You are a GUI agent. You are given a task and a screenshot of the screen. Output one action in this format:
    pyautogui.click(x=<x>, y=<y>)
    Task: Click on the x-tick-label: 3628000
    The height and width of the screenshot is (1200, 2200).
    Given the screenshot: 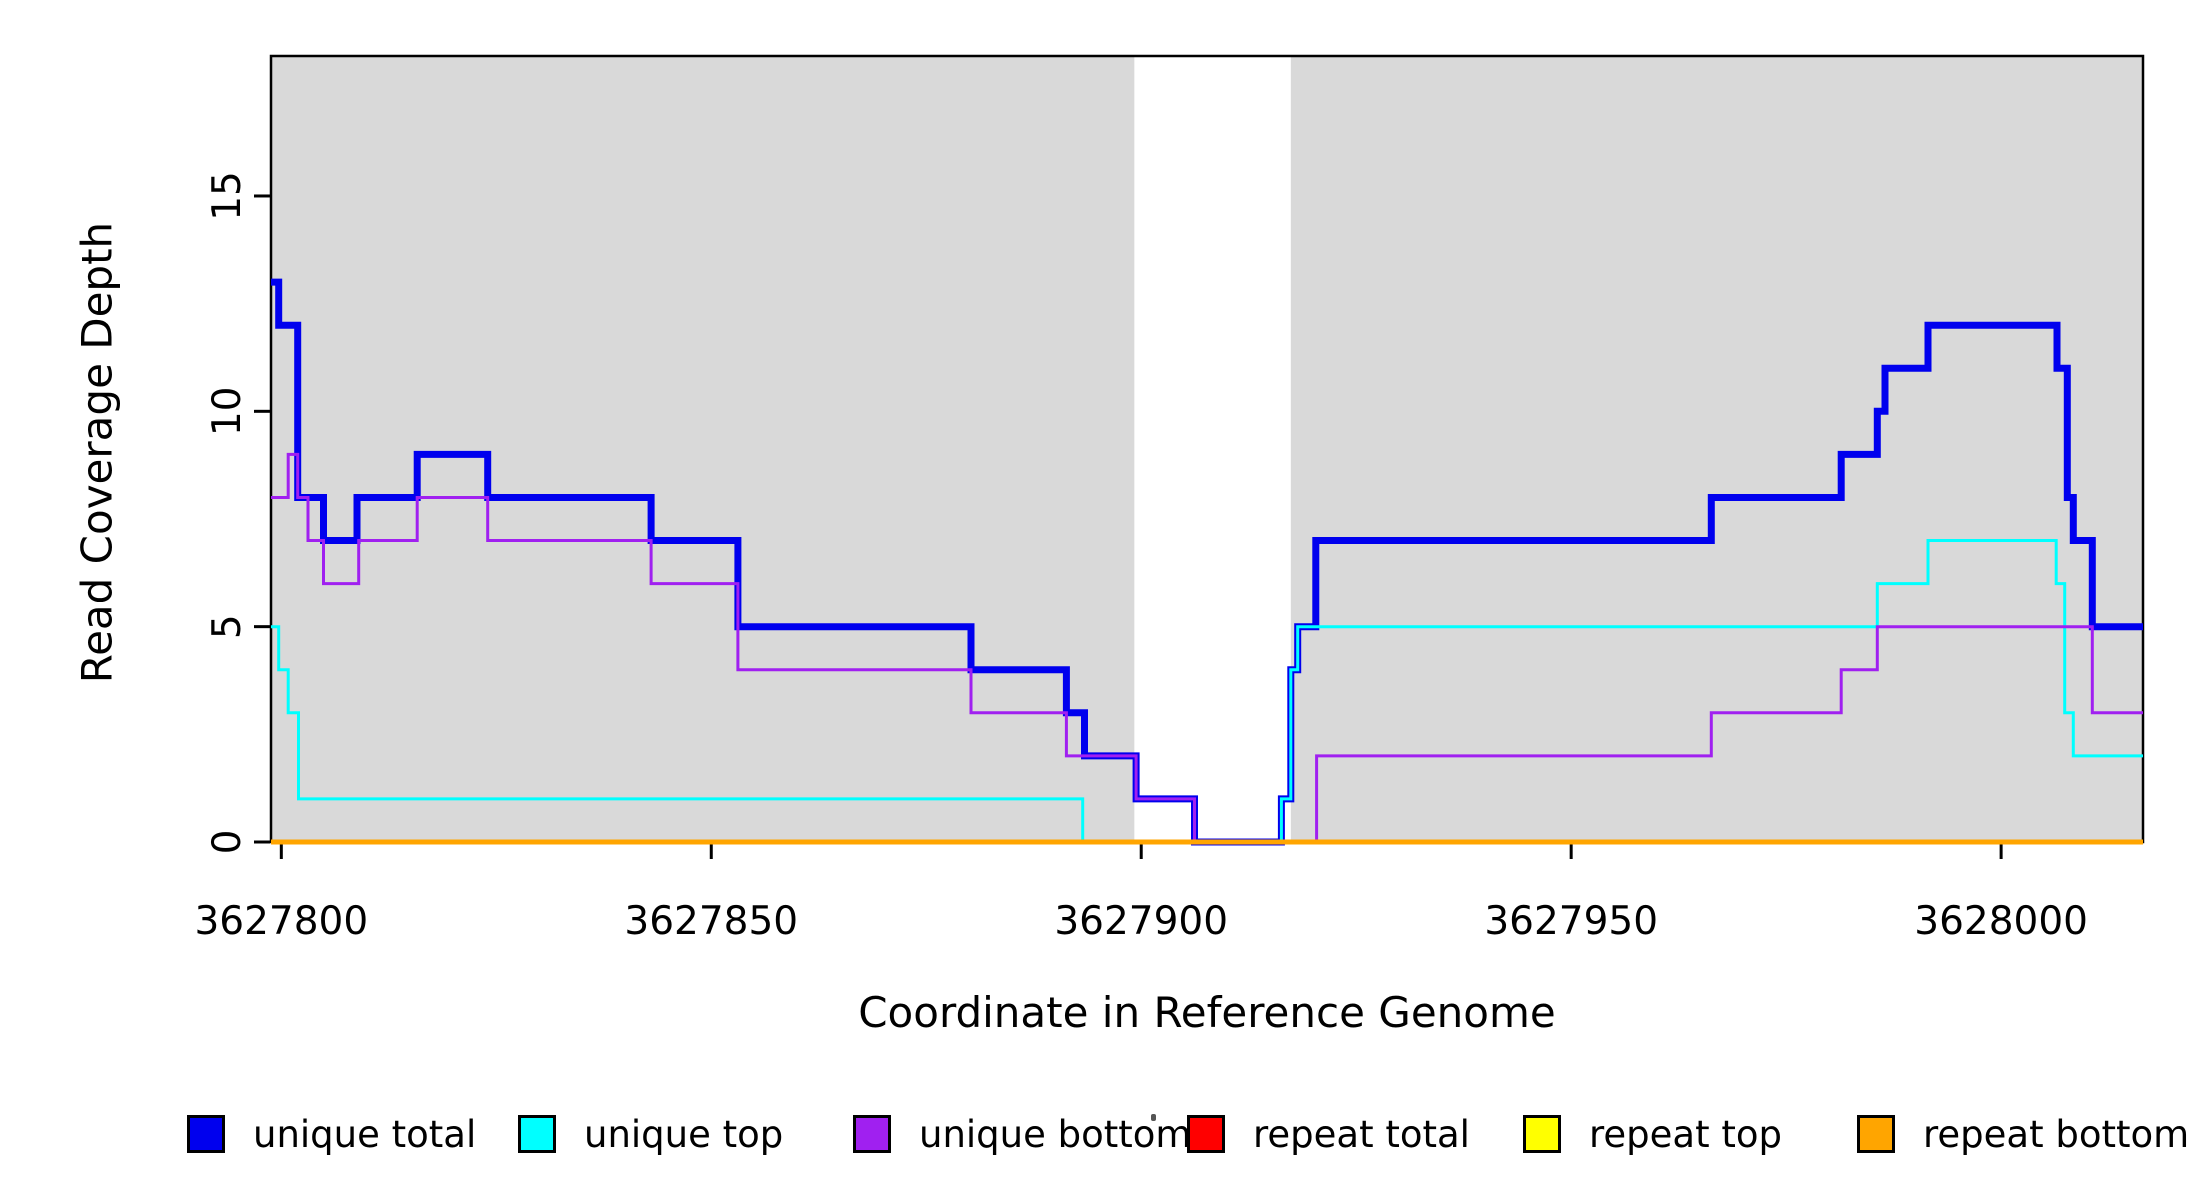 What is the action you would take?
    pyautogui.click(x=2001, y=921)
    